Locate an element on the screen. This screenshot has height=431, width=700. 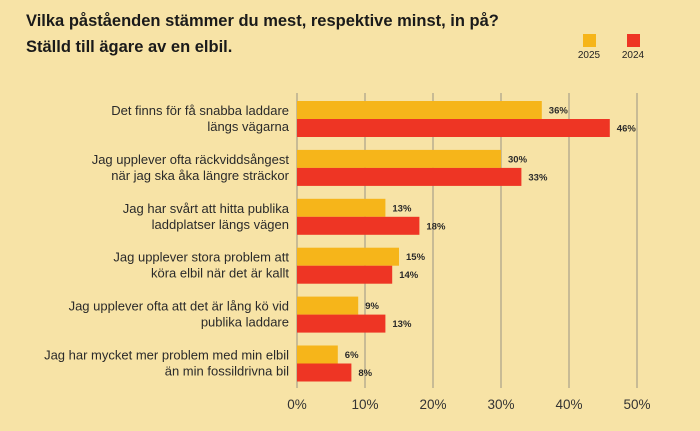
x-tick-label: 50% is located at coordinates (636, 404).